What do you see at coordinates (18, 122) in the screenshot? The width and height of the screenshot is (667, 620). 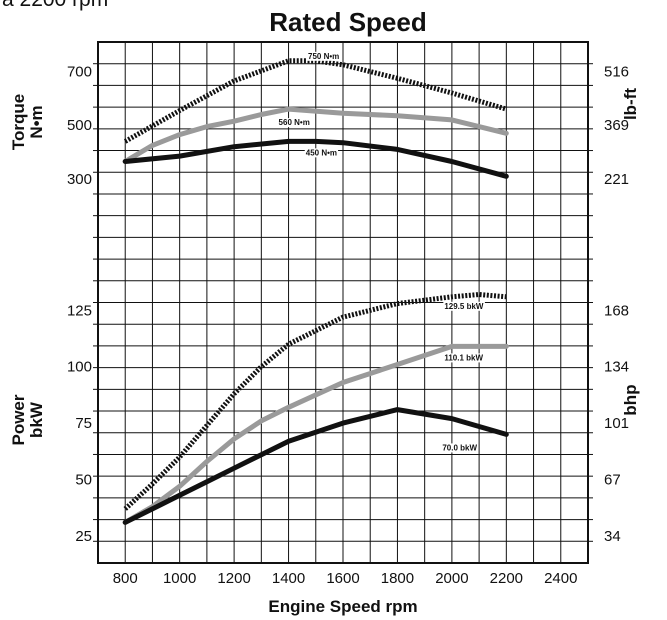 I see `torque-axis-label-1: Torque` at bounding box center [18, 122].